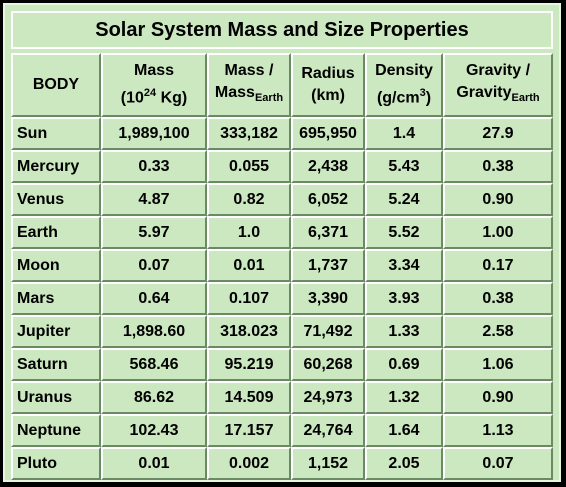 The width and height of the screenshot is (566, 487). What do you see at coordinates (56, 199) in the screenshot?
I see `cell-body: Venus` at bounding box center [56, 199].